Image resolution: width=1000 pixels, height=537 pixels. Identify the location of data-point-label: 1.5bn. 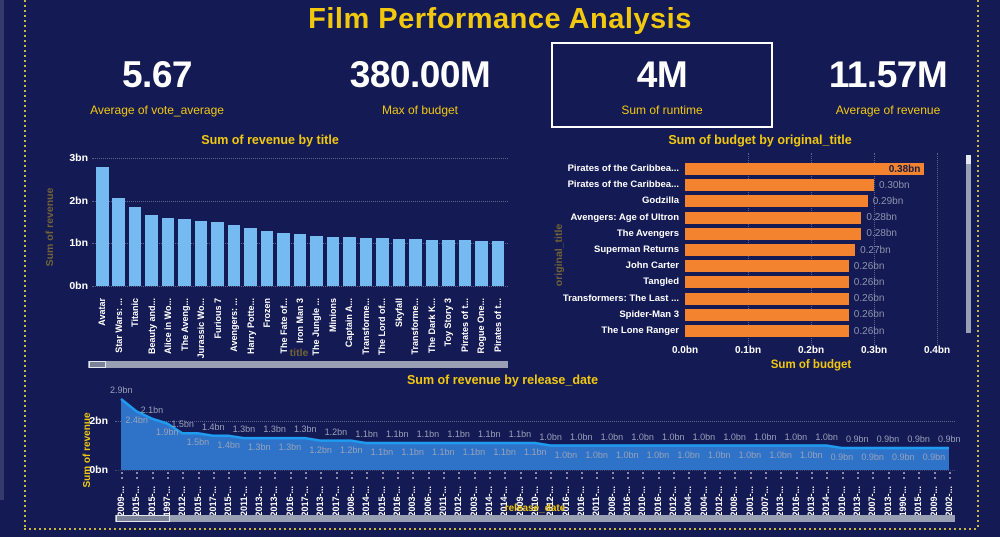
(198, 442).